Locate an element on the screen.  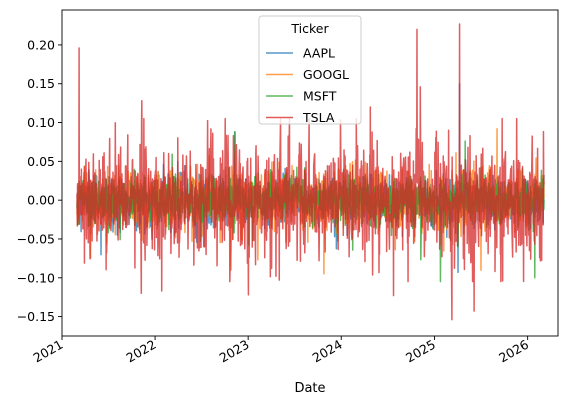
x-tick-label: 2021 is located at coordinates (47, 351).